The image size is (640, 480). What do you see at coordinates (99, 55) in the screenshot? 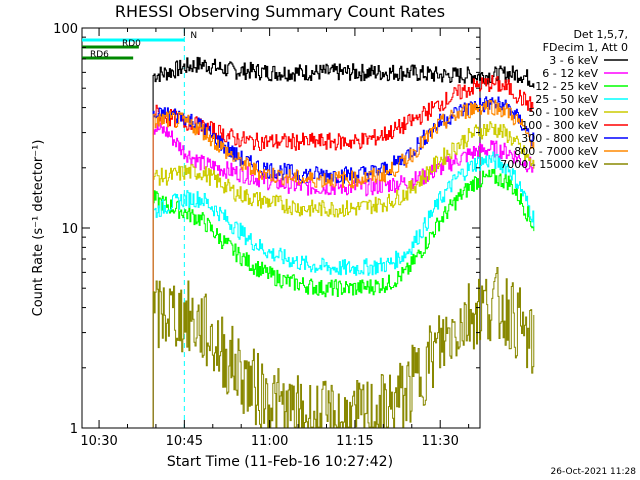
I see `flag-label-rd6: RD6` at bounding box center [99, 55].